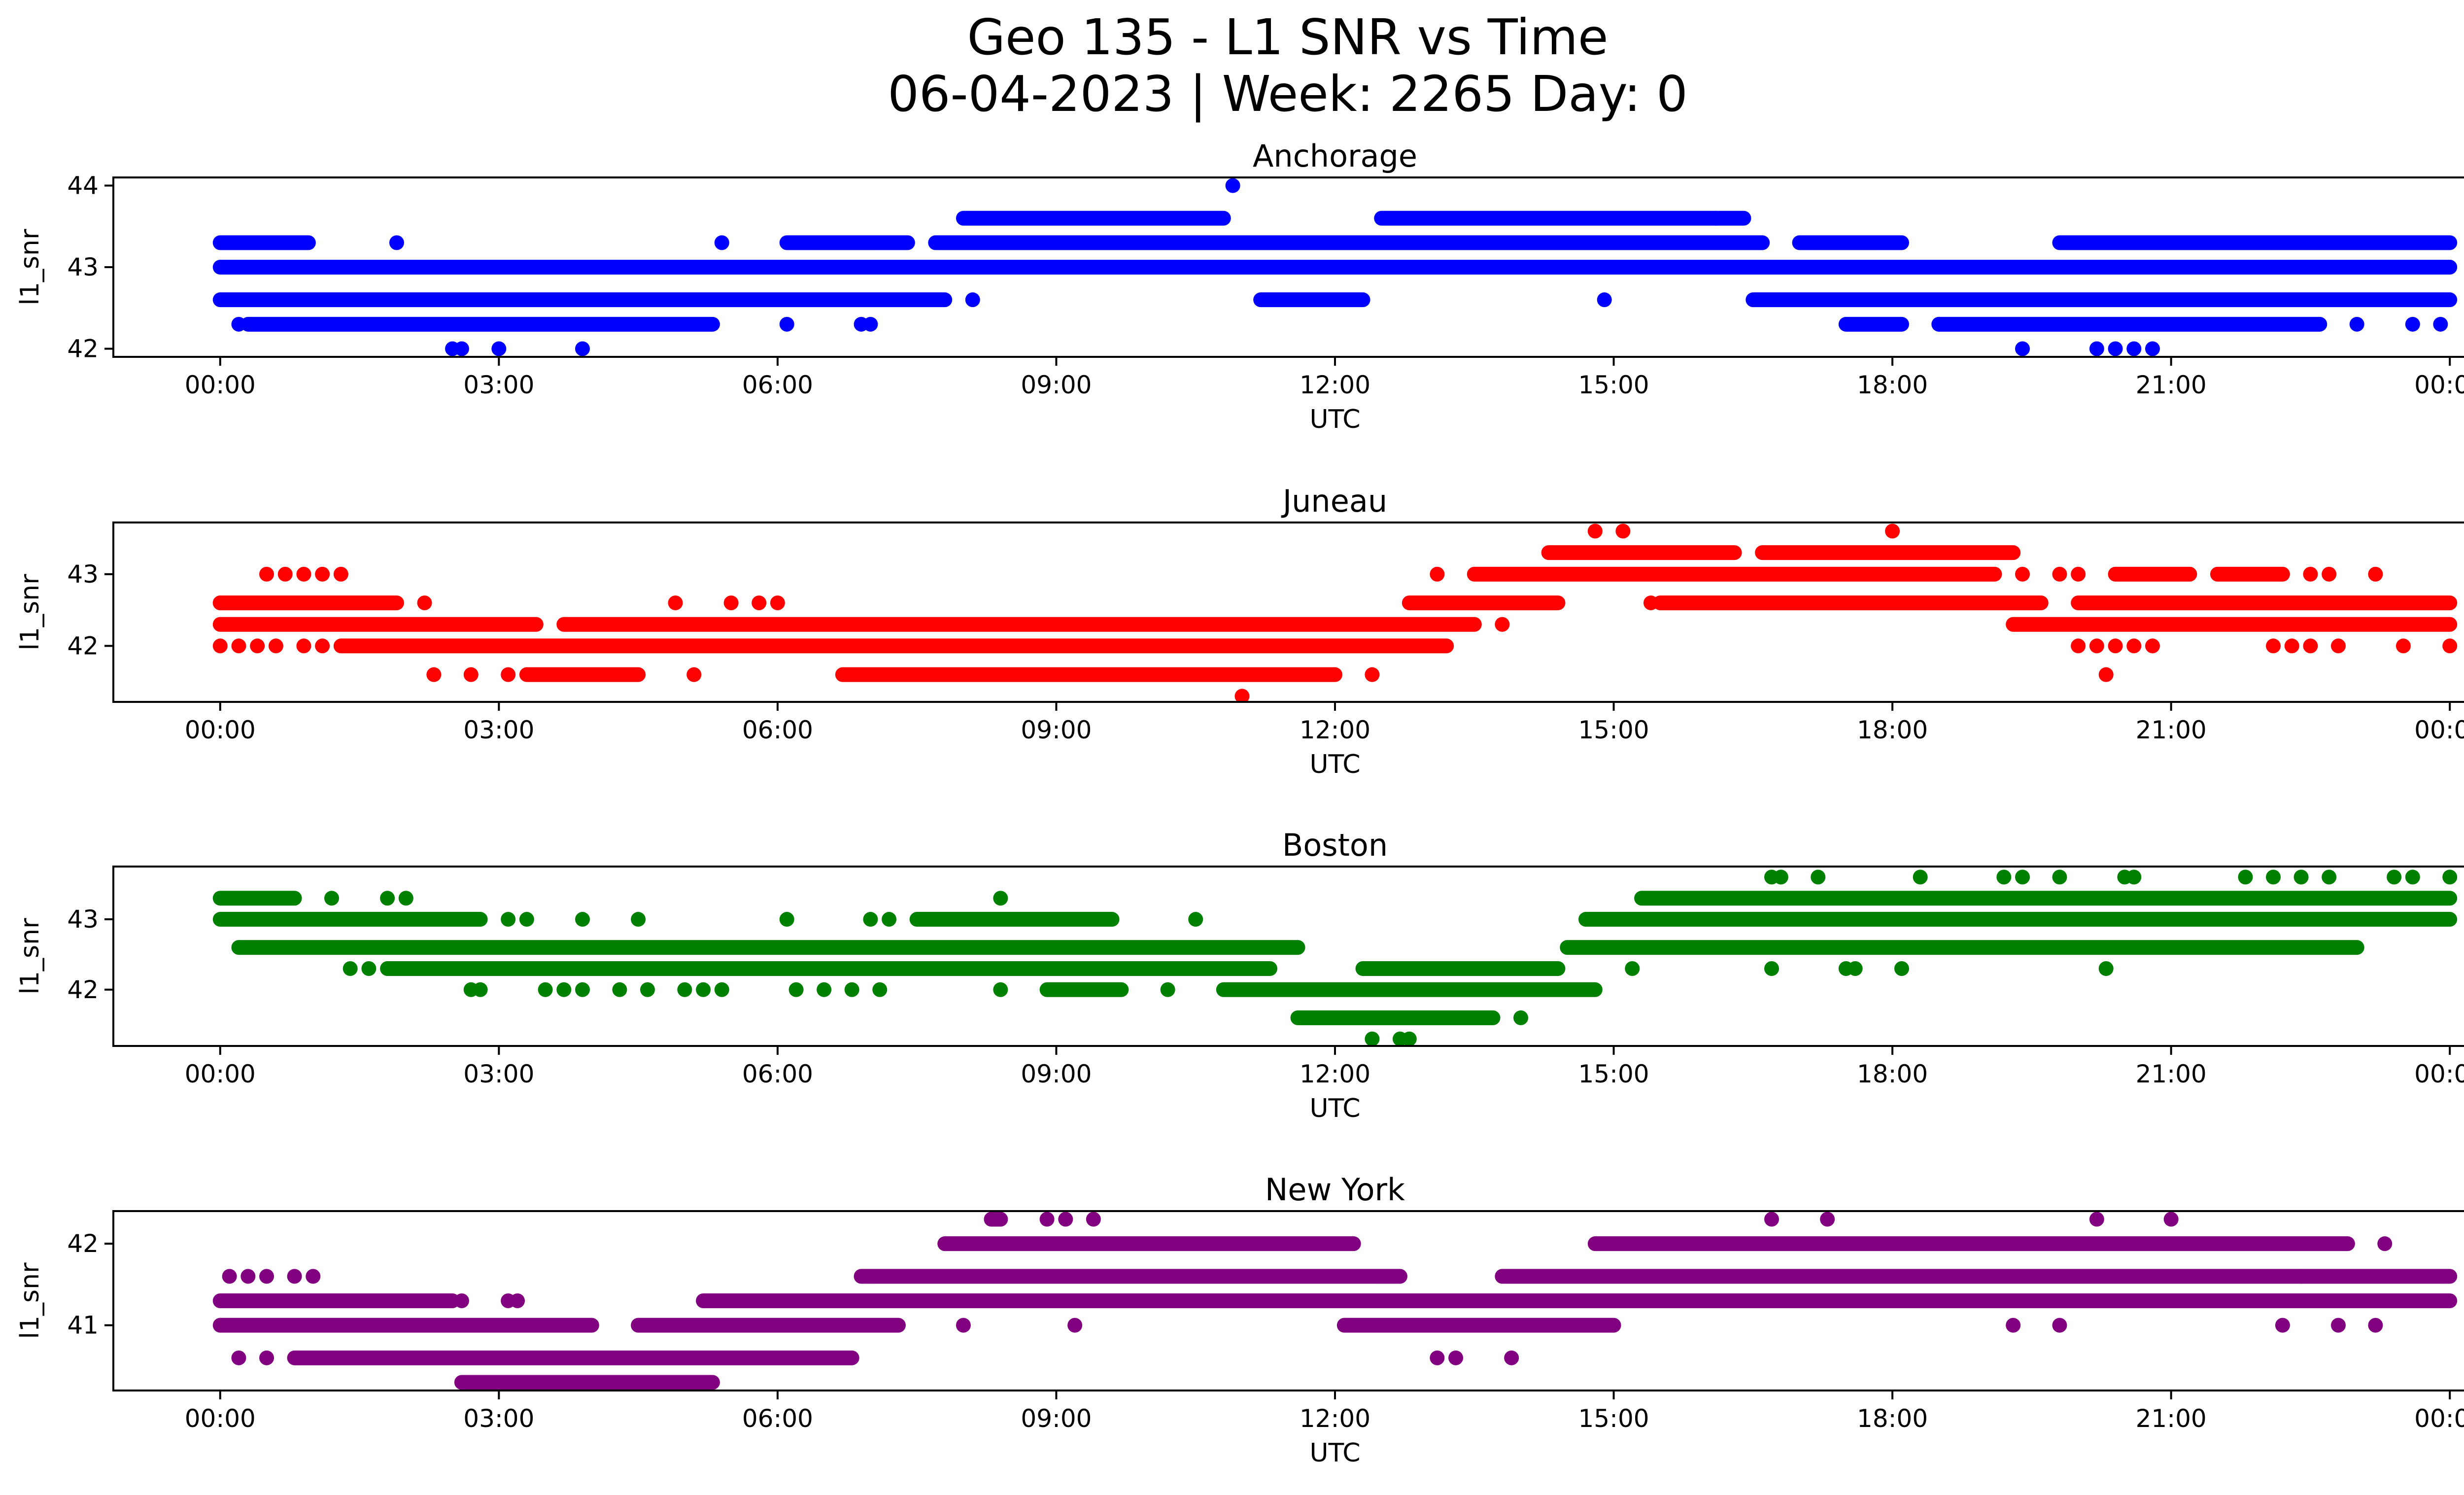 The image size is (2464, 1495). I want to click on x-tick-label: 03:00, so click(498, 1418).